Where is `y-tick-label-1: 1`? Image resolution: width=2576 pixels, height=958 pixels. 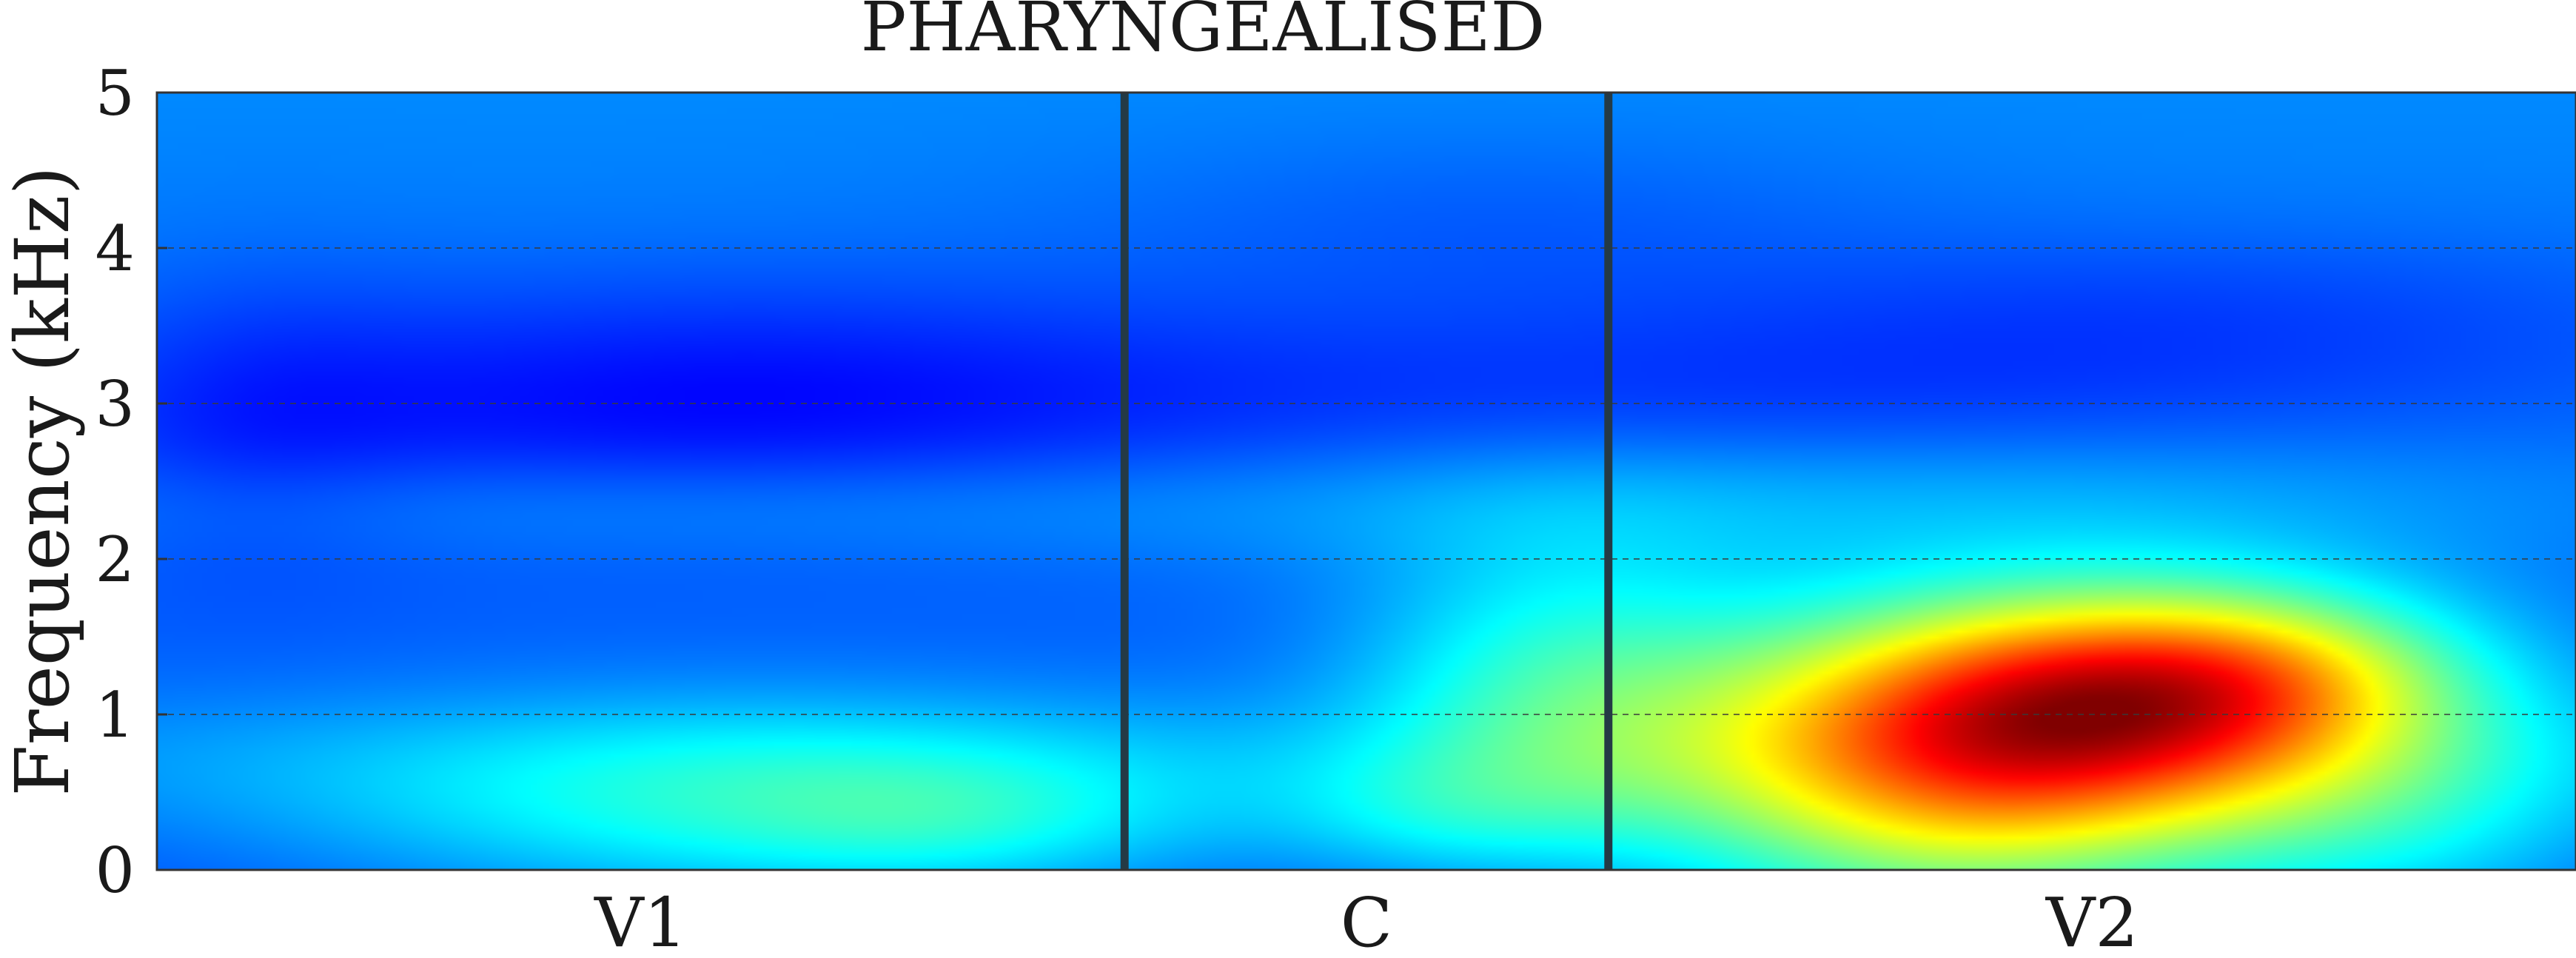
y-tick-label-1: 1 is located at coordinates (115, 715).